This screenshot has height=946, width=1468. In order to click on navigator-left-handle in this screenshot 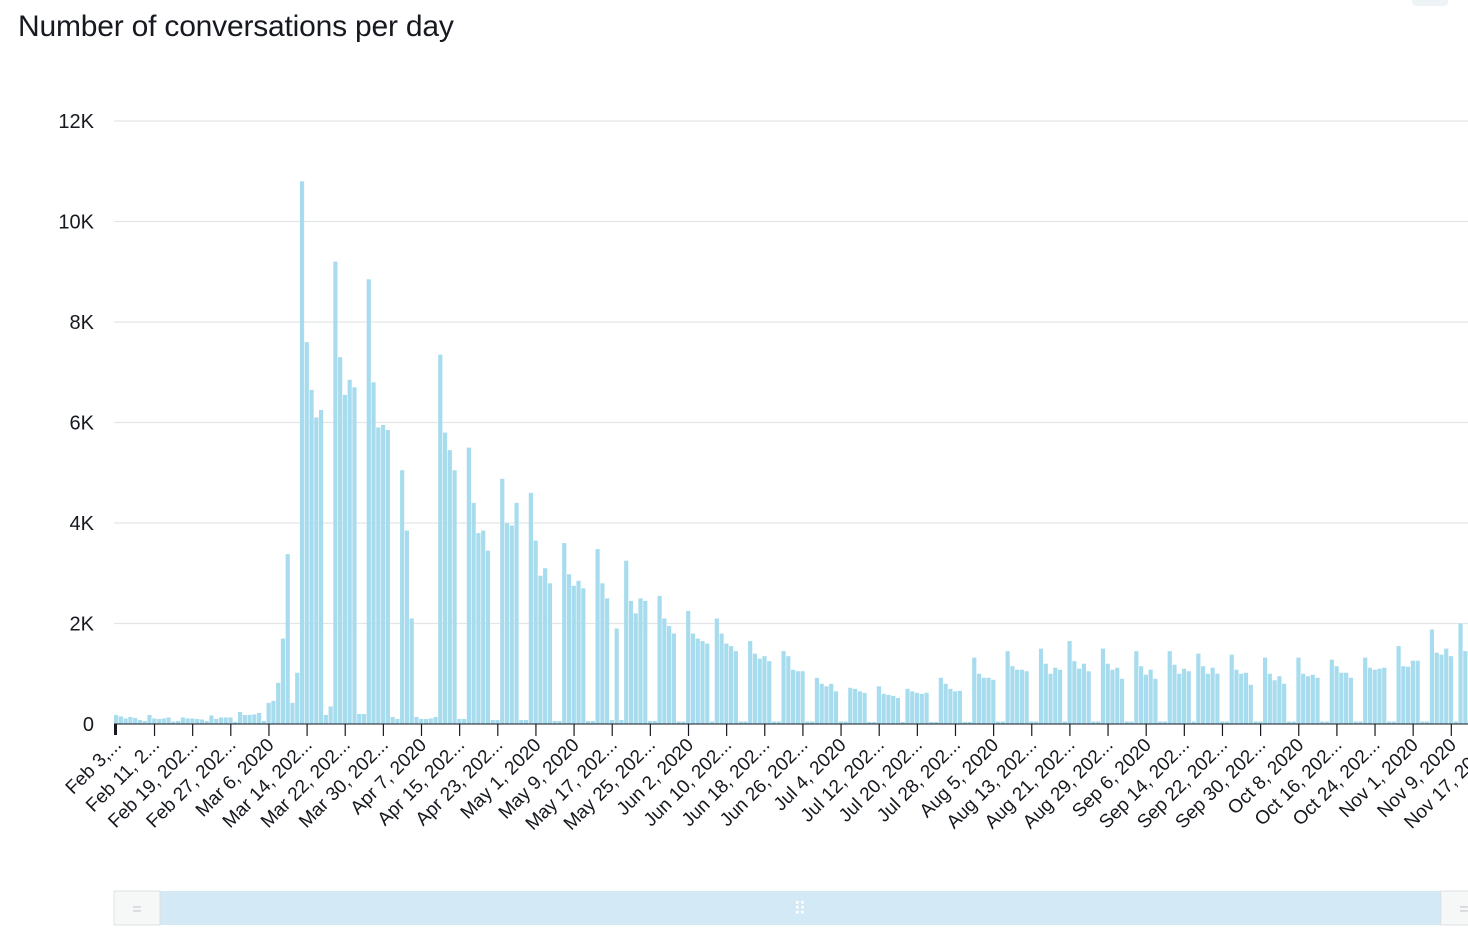, I will do `click(137, 908)`.